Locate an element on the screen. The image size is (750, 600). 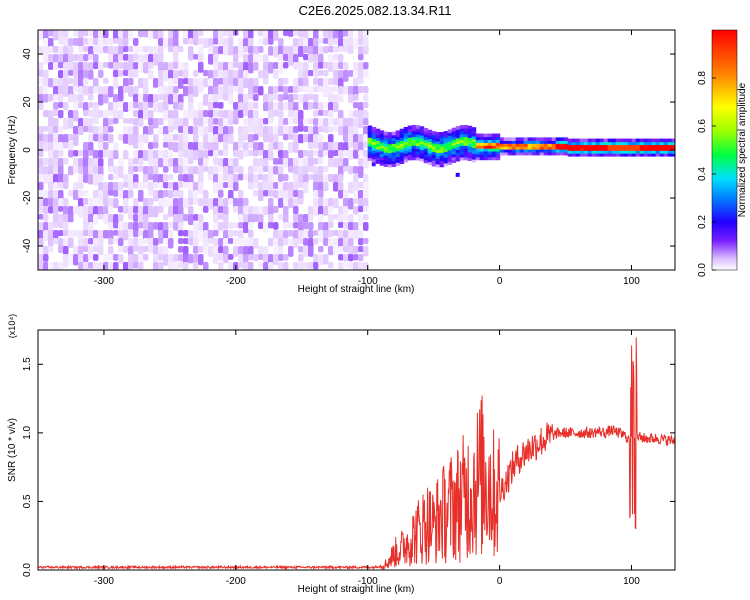
x-tick-label: 100 is located at coordinates (631, 581).